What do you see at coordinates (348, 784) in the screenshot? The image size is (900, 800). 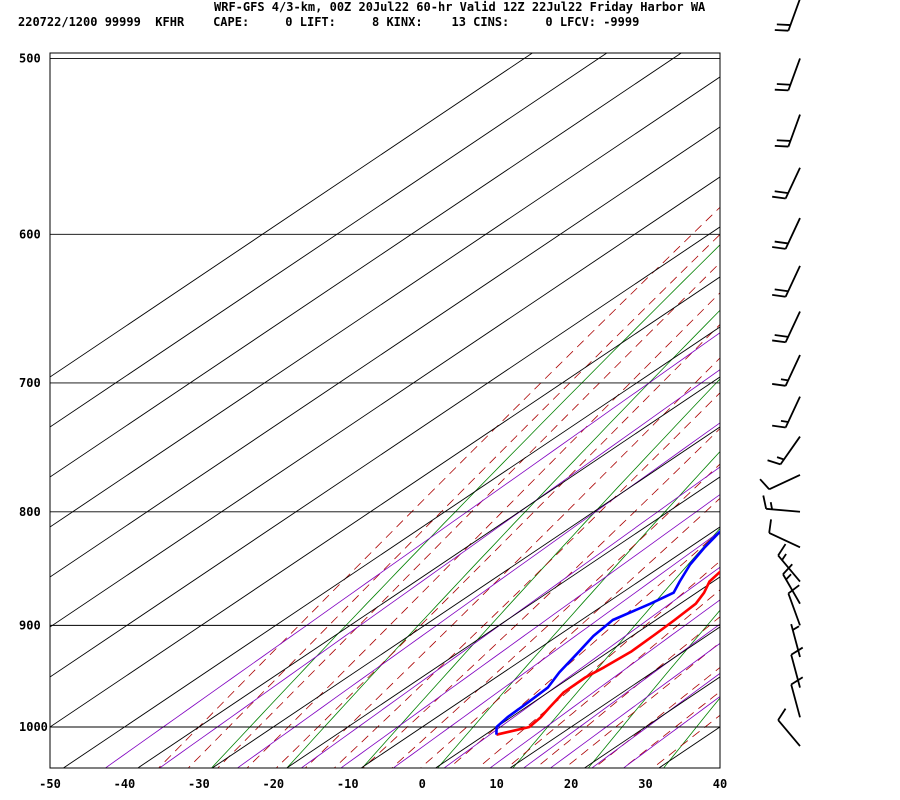 I see `temperature-tick-label: -10` at bounding box center [348, 784].